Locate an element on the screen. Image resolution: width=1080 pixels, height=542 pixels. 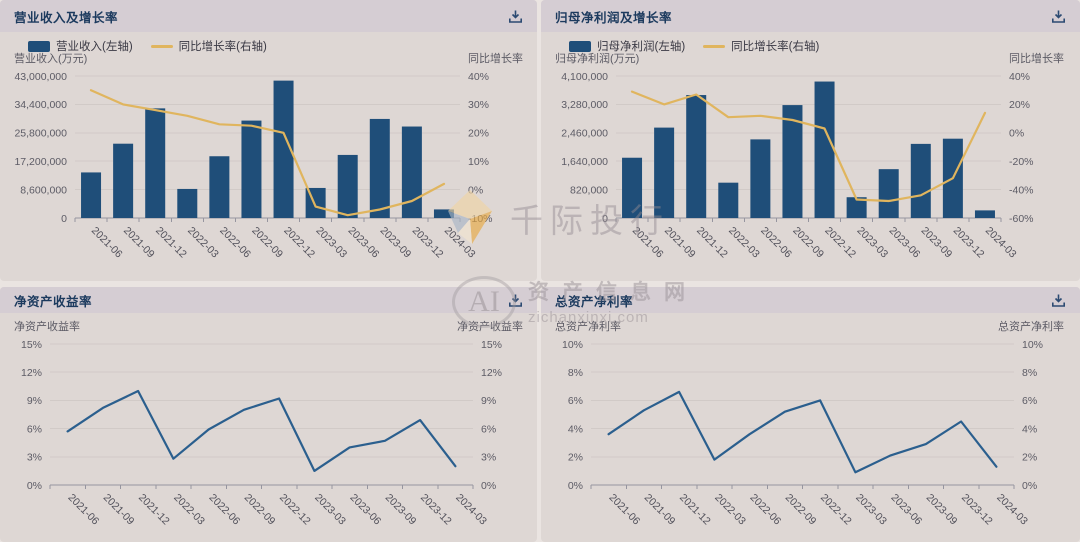
legend-item-bar-series: 归母净利润(左轴) is located at coordinates (627, 46).